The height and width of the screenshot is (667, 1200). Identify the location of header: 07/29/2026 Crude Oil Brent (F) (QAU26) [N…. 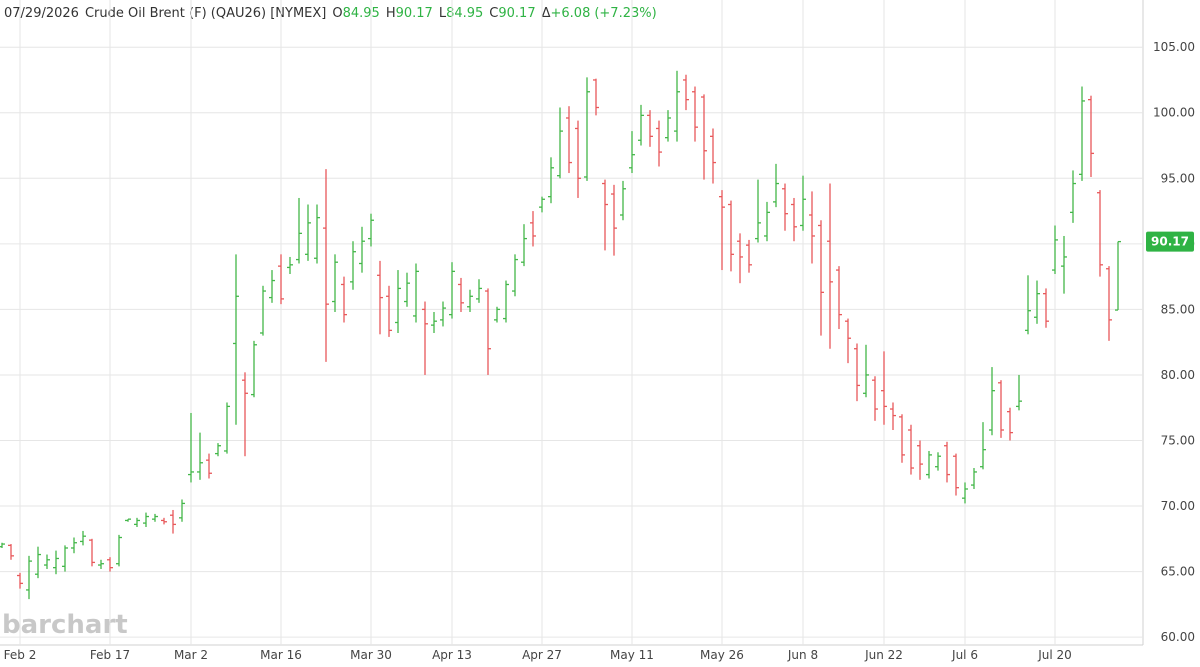
(330, 13).